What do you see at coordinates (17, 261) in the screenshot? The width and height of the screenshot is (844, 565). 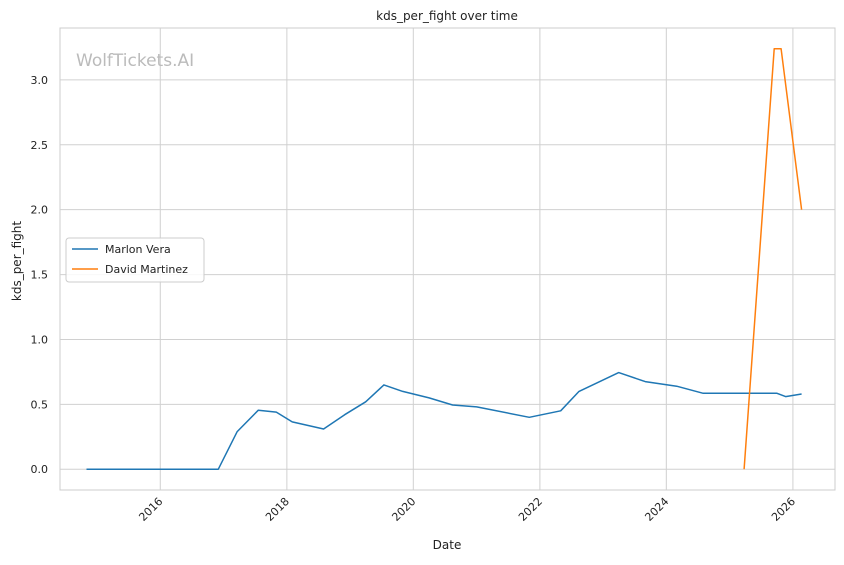 I see `y-axis-label: kds_per_fight` at bounding box center [17, 261].